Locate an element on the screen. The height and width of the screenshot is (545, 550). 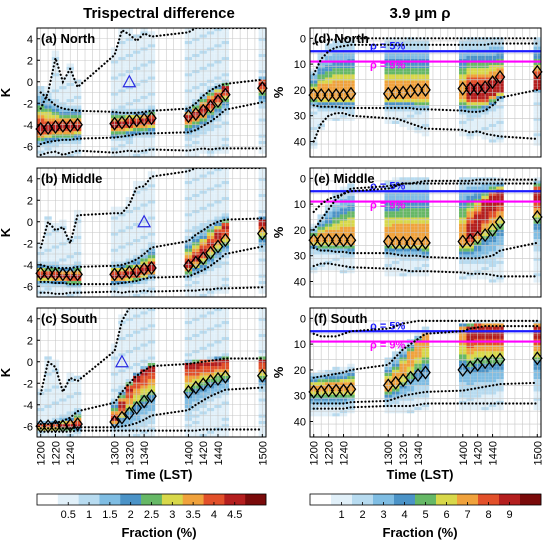
left-column-title: Trispectral difference is located at coordinates (159, 13).